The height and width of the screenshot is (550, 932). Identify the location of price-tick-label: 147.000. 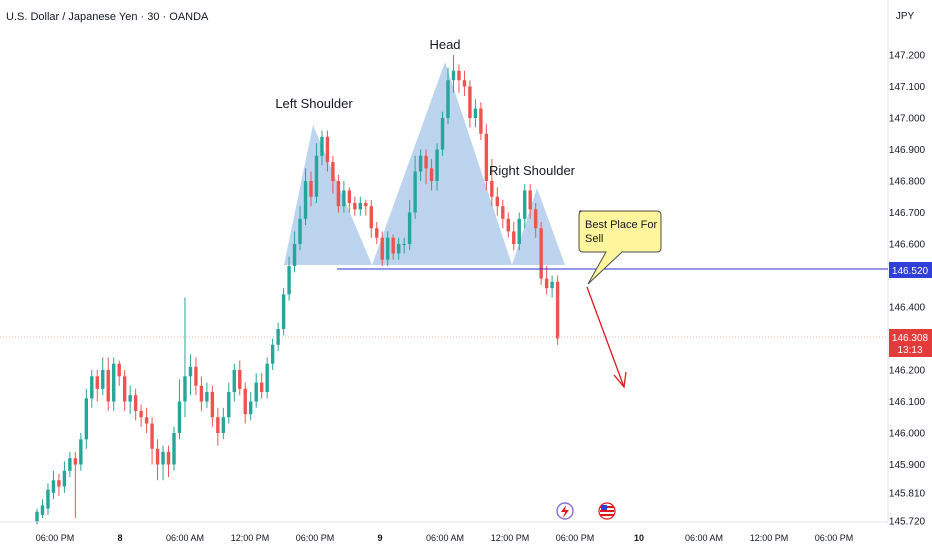
(907, 119).